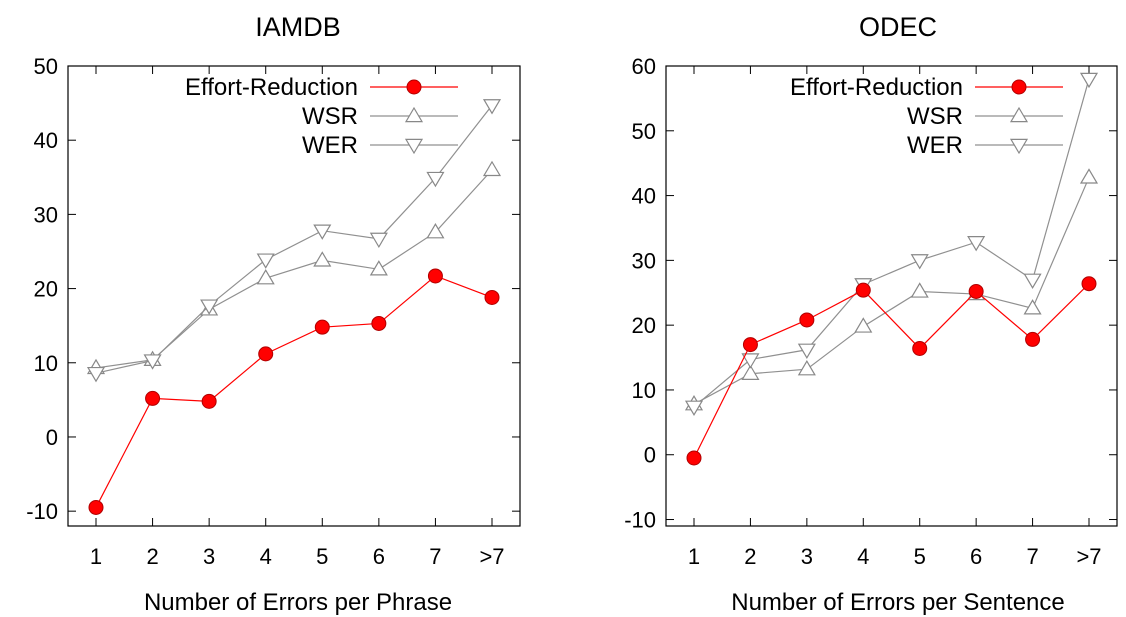 This screenshot has width=1126, height=617. Describe the element at coordinates (897, 602) in the screenshot. I see `x-axis-label: Number of Errors per Sentence` at that location.